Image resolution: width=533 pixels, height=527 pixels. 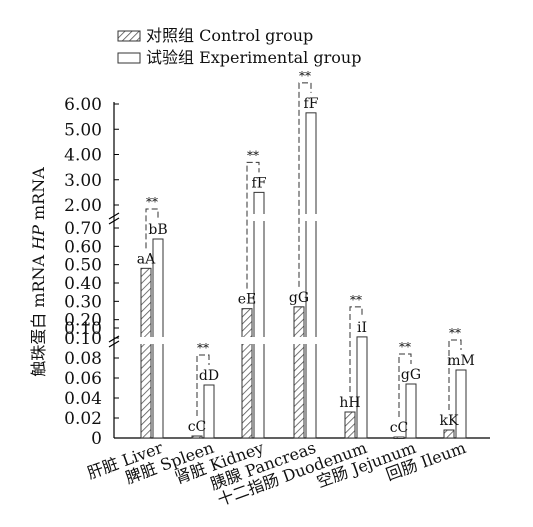 I want to click on legend-swatch-experimental, so click(x=129, y=58).